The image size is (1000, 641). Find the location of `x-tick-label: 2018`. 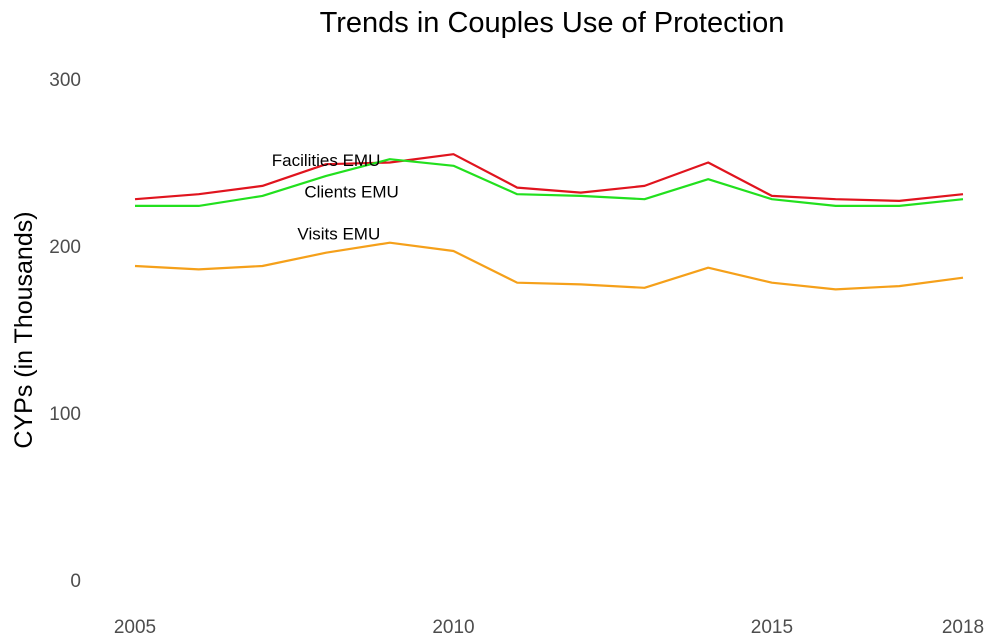

x-tick-label: 2018 is located at coordinates (963, 627).